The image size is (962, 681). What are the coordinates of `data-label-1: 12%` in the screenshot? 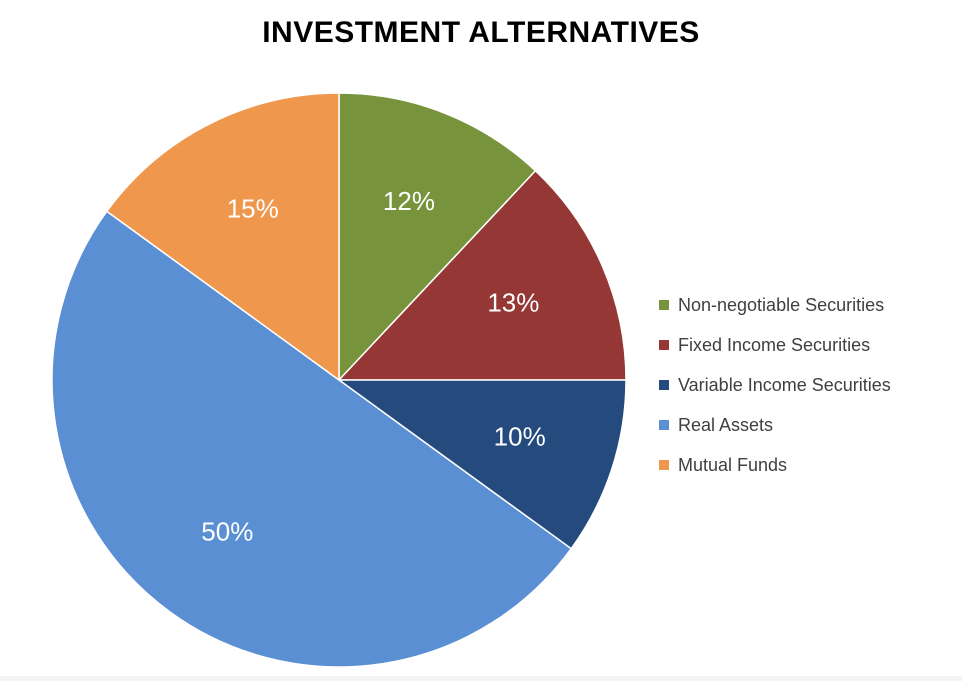 It's located at (409, 201).